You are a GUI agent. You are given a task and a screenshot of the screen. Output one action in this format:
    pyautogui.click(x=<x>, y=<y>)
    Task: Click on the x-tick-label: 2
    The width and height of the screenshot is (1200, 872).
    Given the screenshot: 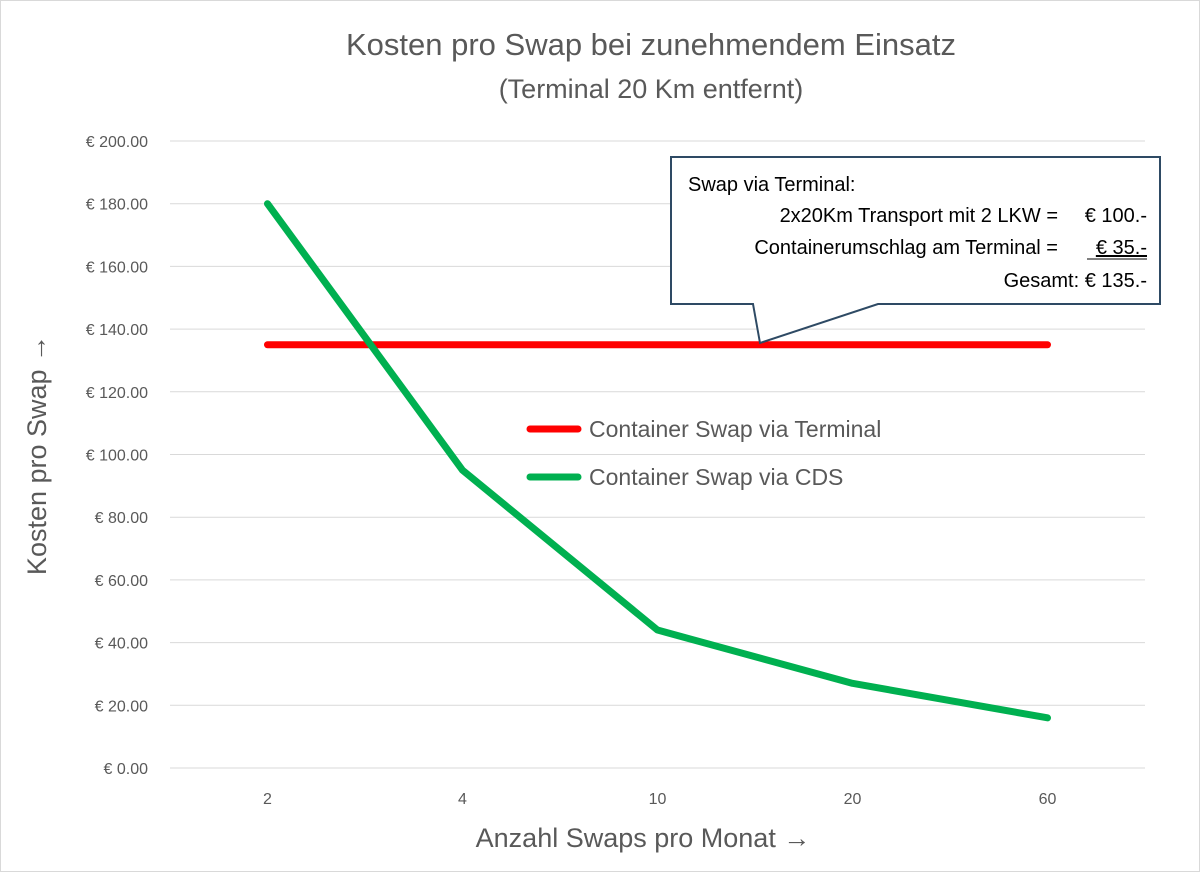 What is the action you would take?
    pyautogui.click(x=267, y=799)
    